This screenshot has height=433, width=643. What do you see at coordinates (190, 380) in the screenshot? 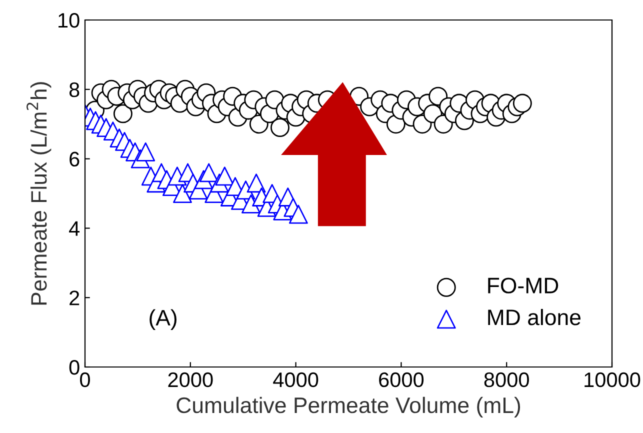
I see `x-tick-label: 2000` at bounding box center [190, 380].